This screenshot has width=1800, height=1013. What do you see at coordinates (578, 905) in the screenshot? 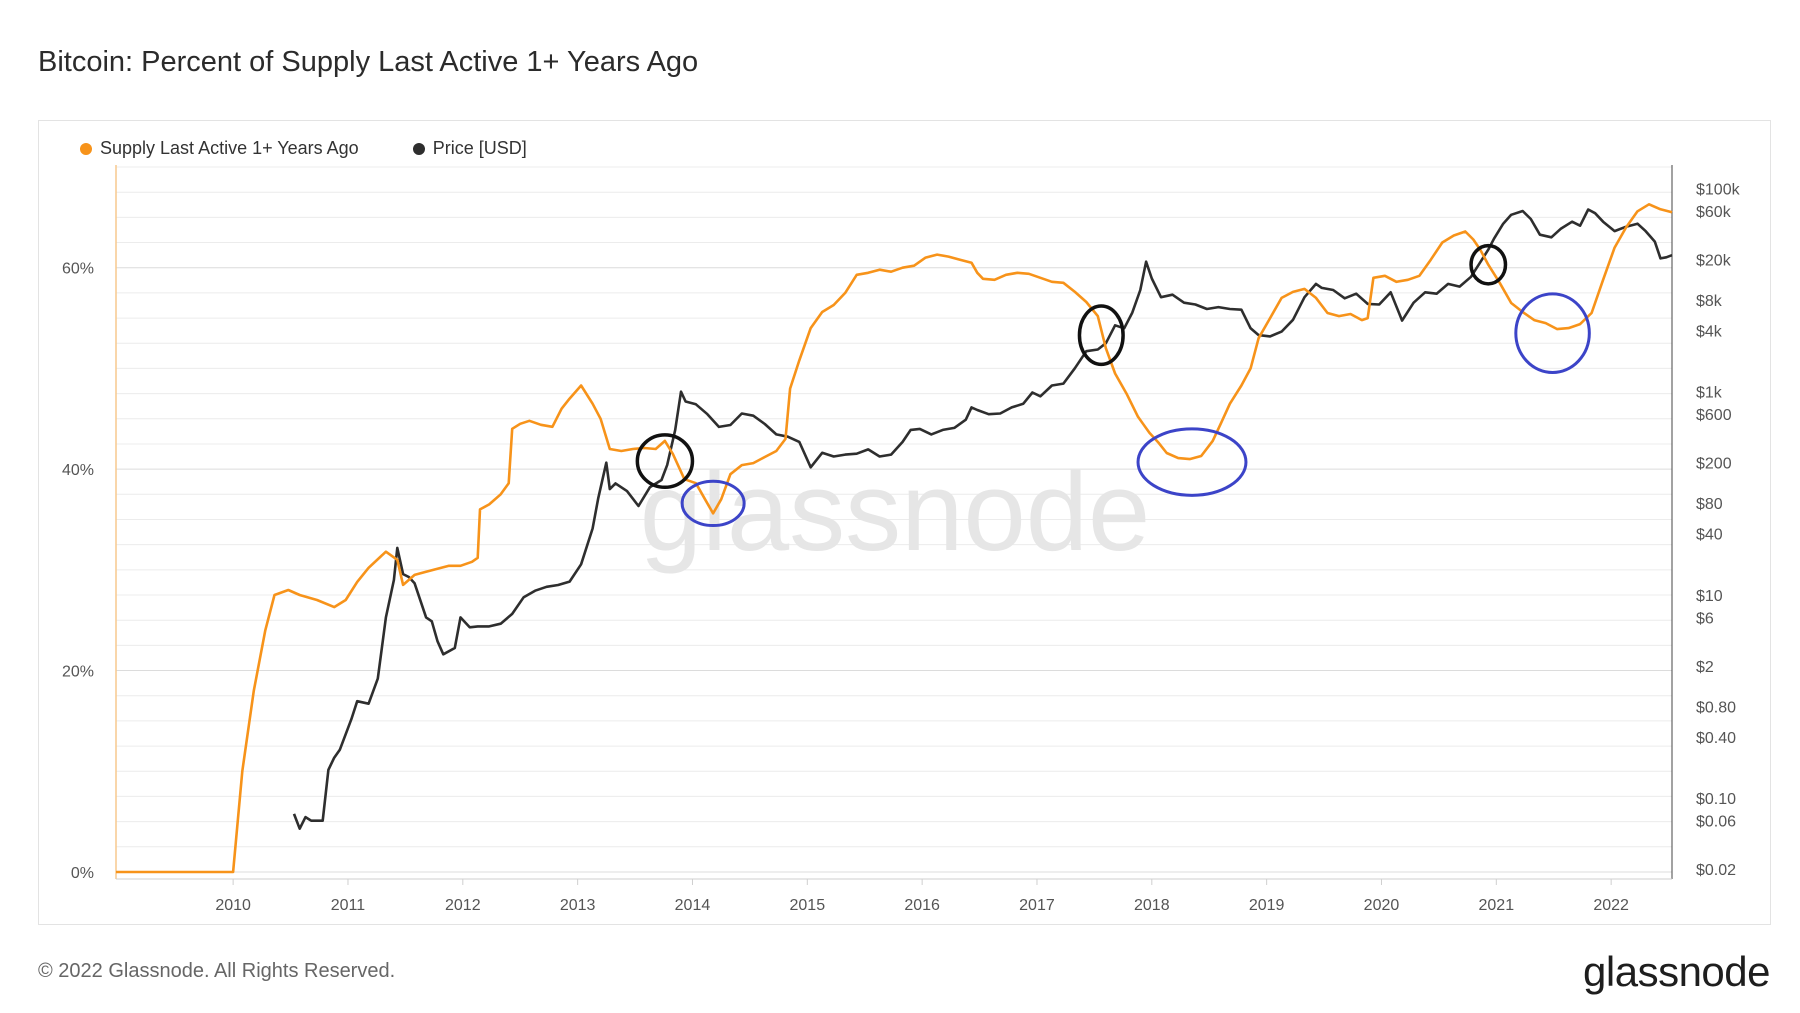
I see `x-tick-label: 2013` at bounding box center [578, 905].